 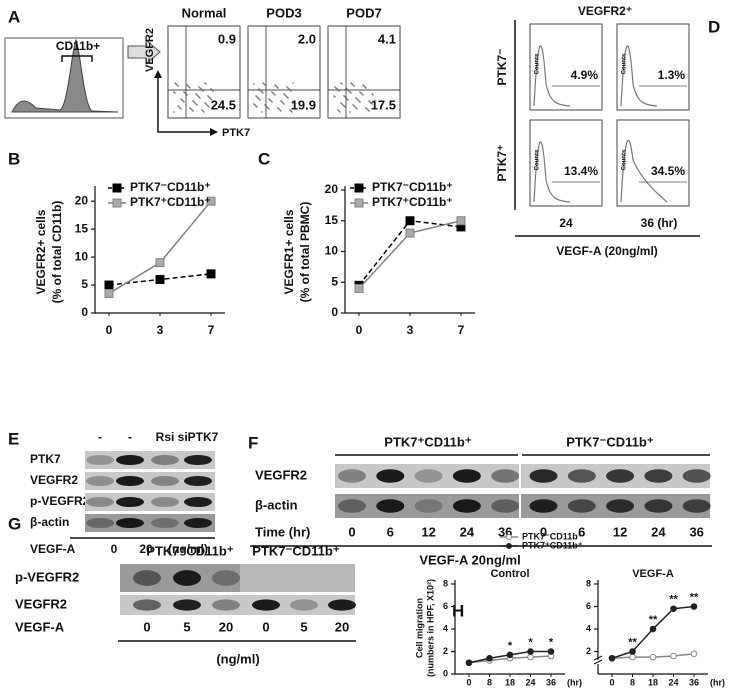 What do you see at coordinates (566, 223) in the screenshot?
I see `column-label: 24` at bounding box center [566, 223].